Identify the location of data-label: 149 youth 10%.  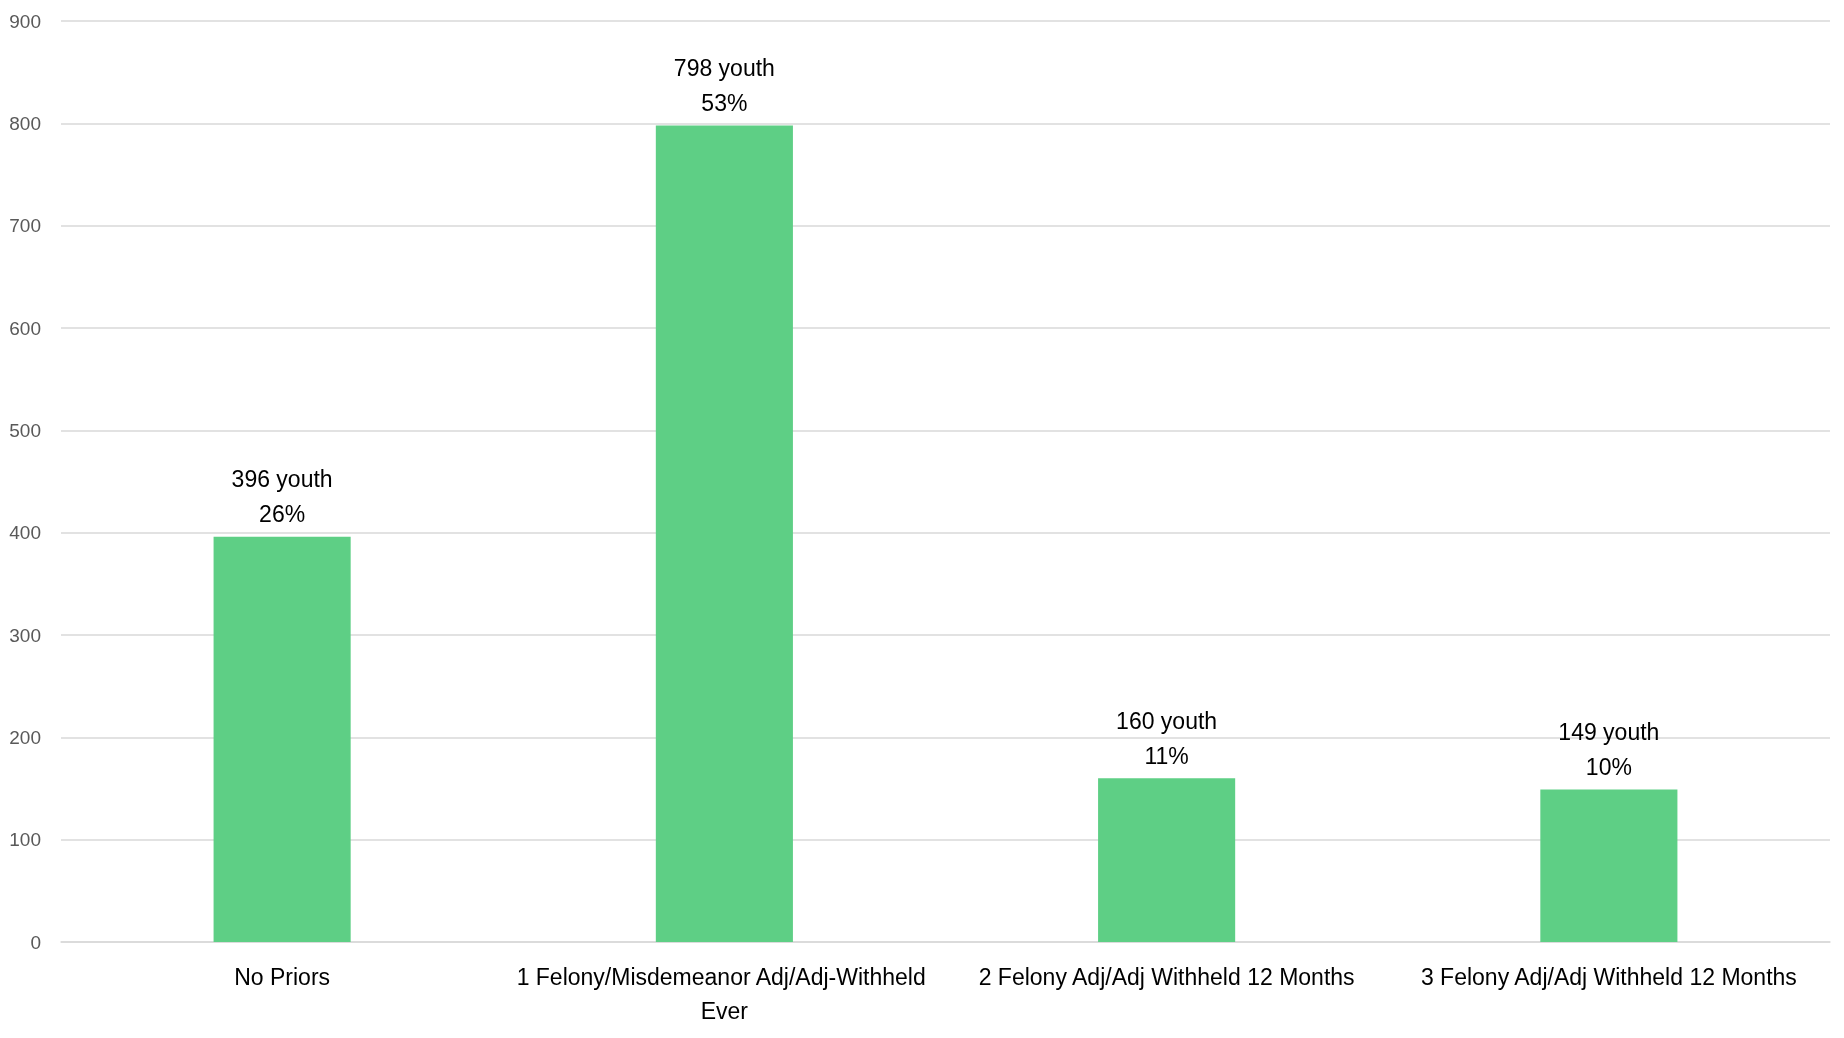
(1609, 750).